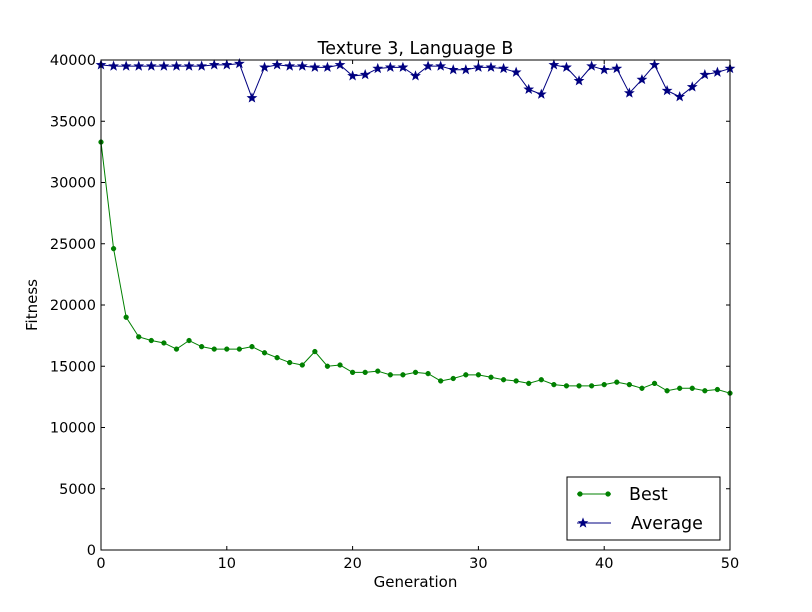  Describe the element at coordinates (73, 367) in the screenshot. I see `y-tick-label: 15000` at that location.